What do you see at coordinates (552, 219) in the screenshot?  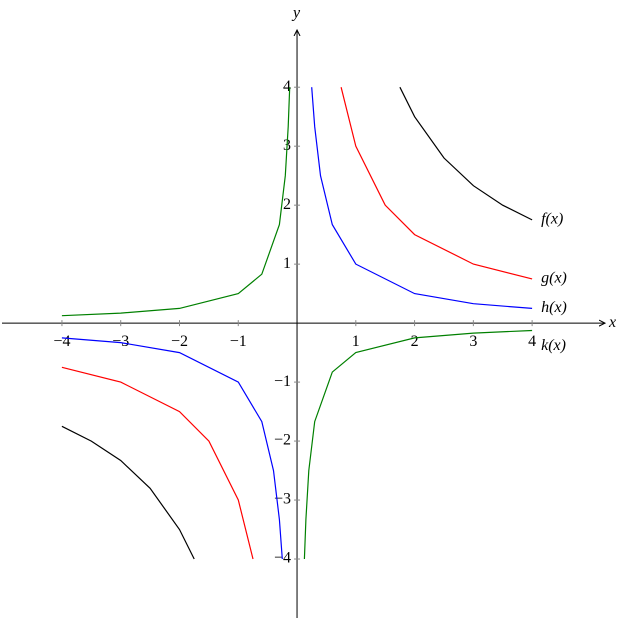 I see `legend-label: f(x)` at bounding box center [552, 219].